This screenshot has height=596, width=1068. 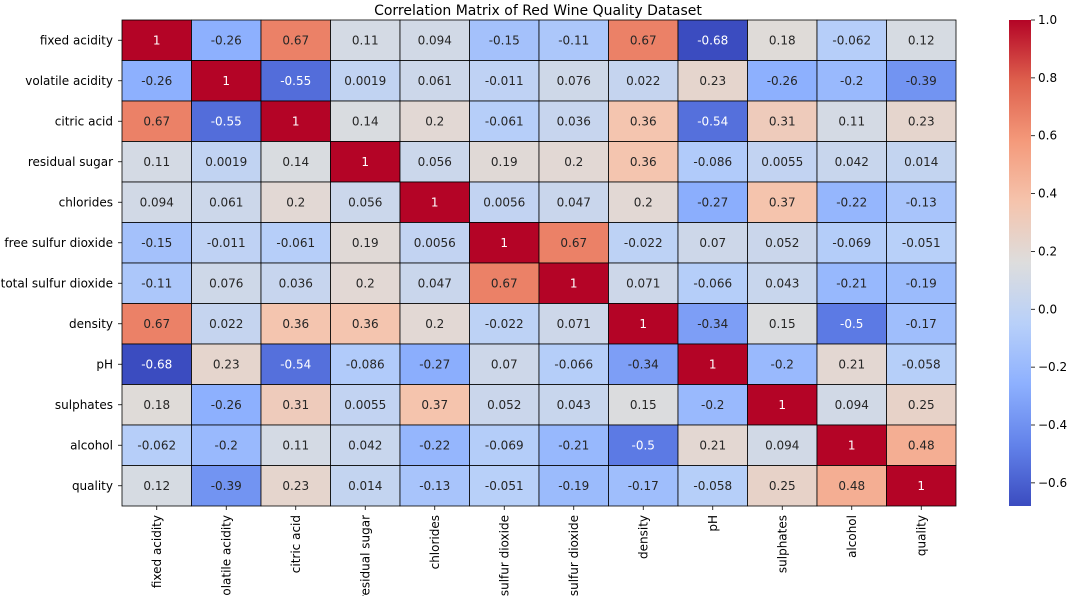 What do you see at coordinates (643, 405) in the screenshot?
I see `cell-value-label: 0.15` at bounding box center [643, 405].